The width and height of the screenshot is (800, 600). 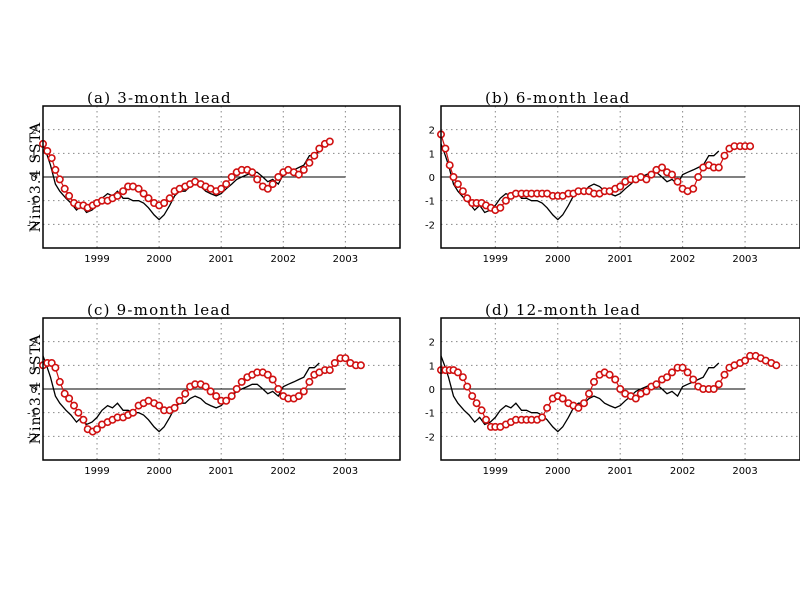 What do you see at coordinates (563, 310) in the screenshot?
I see `panel-title: (d) 12-month lead` at bounding box center [563, 310].